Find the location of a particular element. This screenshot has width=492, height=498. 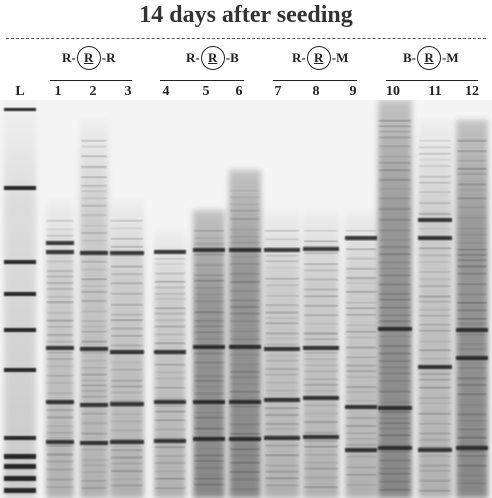

lane-label-2: 2 is located at coordinates (93, 91).